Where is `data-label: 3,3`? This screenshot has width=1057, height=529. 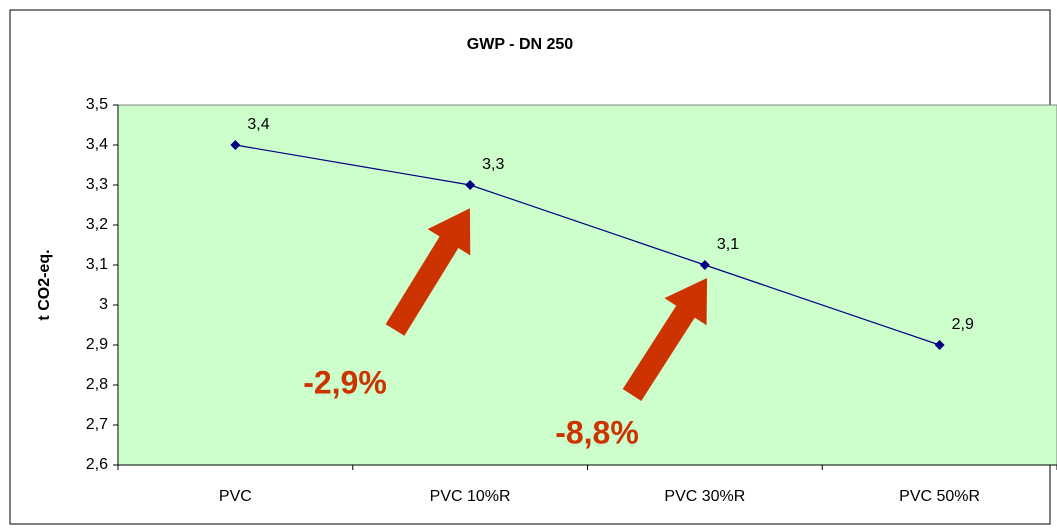 data-label: 3,3 is located at coordinates (493, 164).